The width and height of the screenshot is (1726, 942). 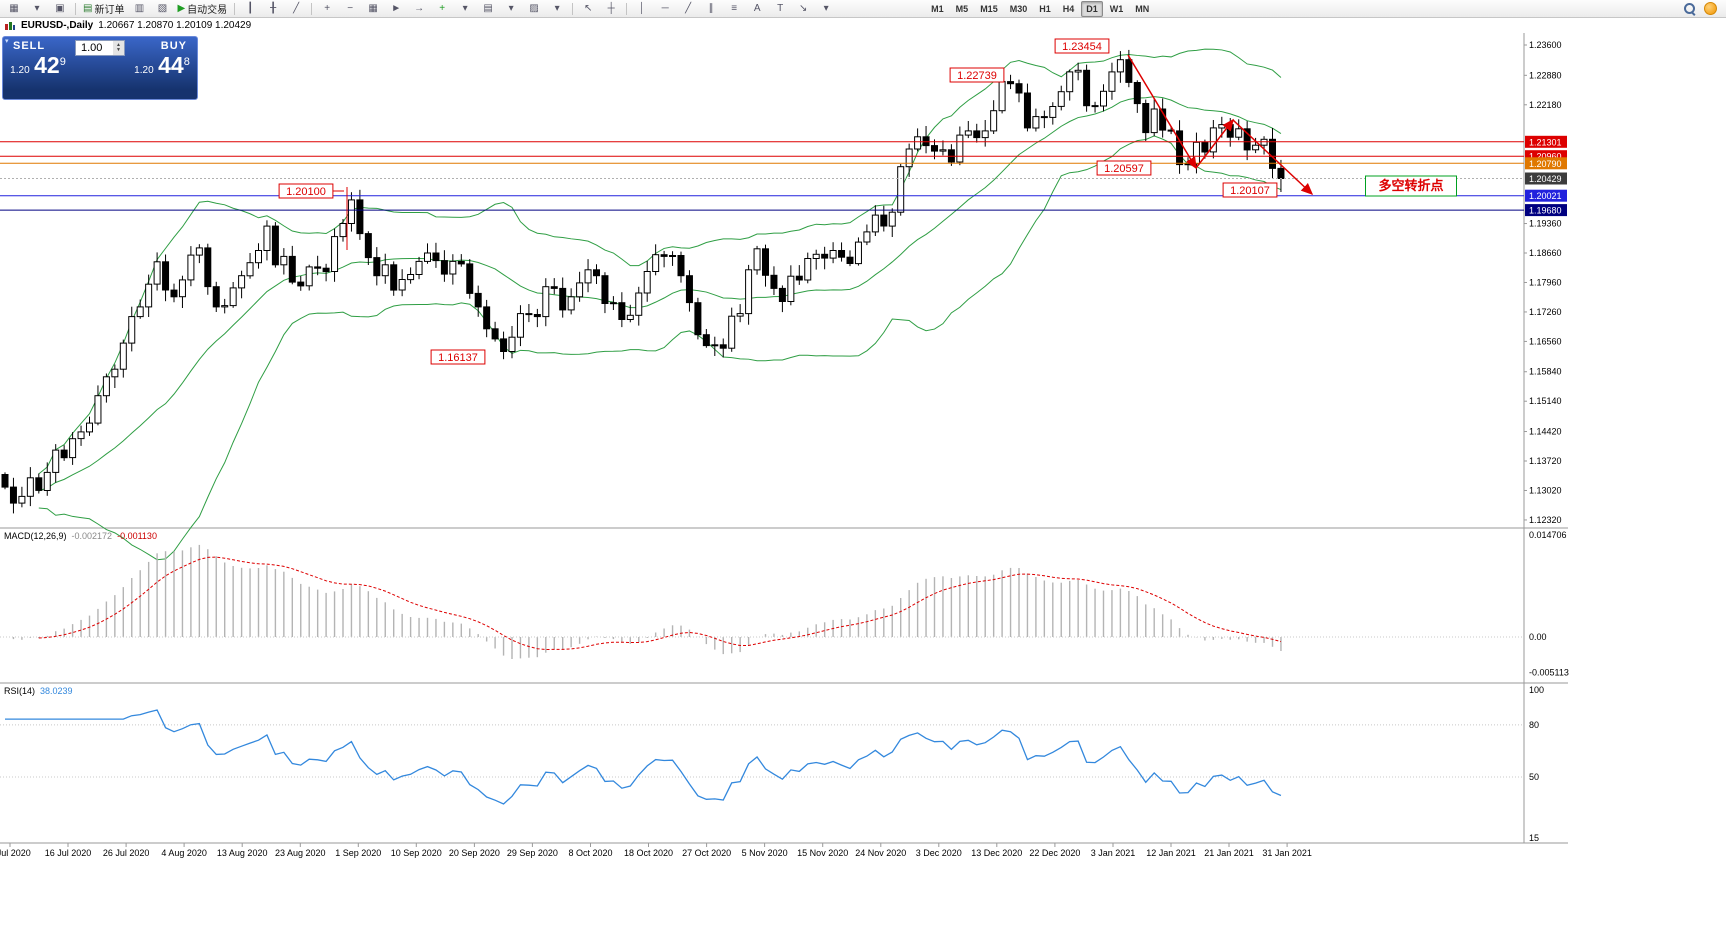 What do you see at coordinates (57, 25) in the screenshot?
I see `chart-symbol-period: EURUSD-,Daily` at bounding box center [57, 25].